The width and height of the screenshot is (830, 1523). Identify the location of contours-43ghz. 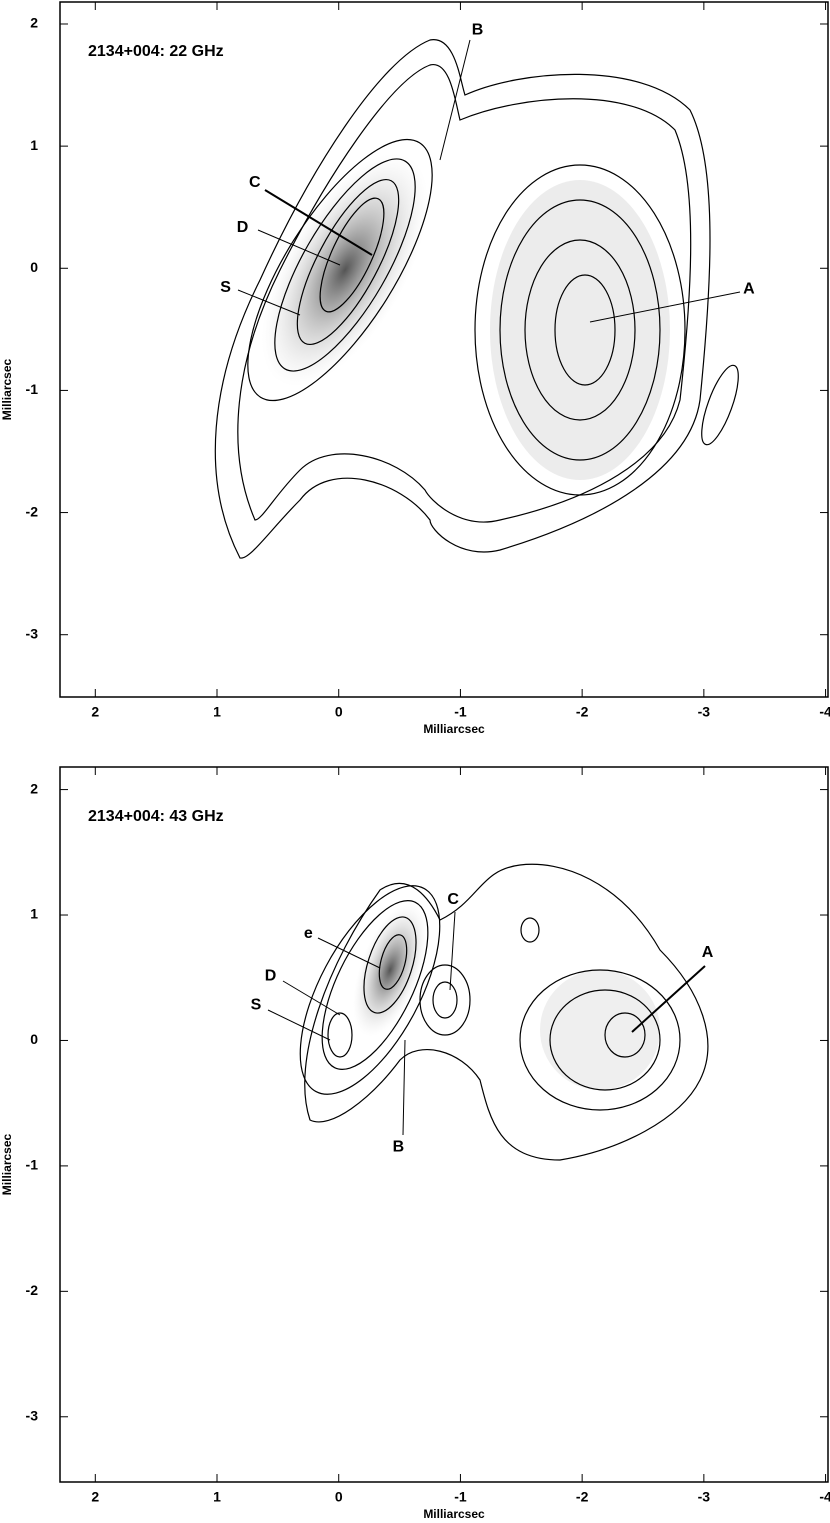
(488, 1012).